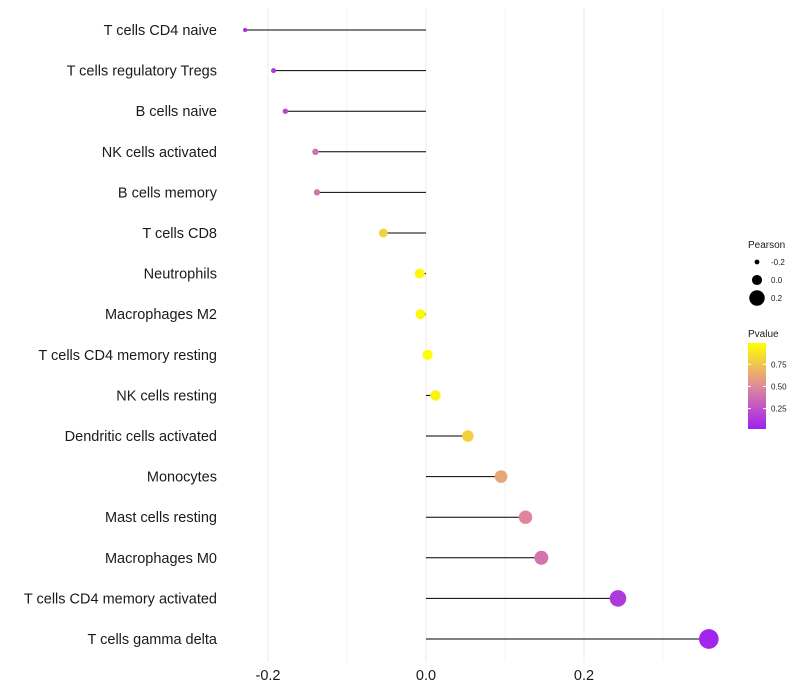 The width and height of the screenshot is (800, 700). I want to click on category-label: T cells gamma delta, so click(153, 640).